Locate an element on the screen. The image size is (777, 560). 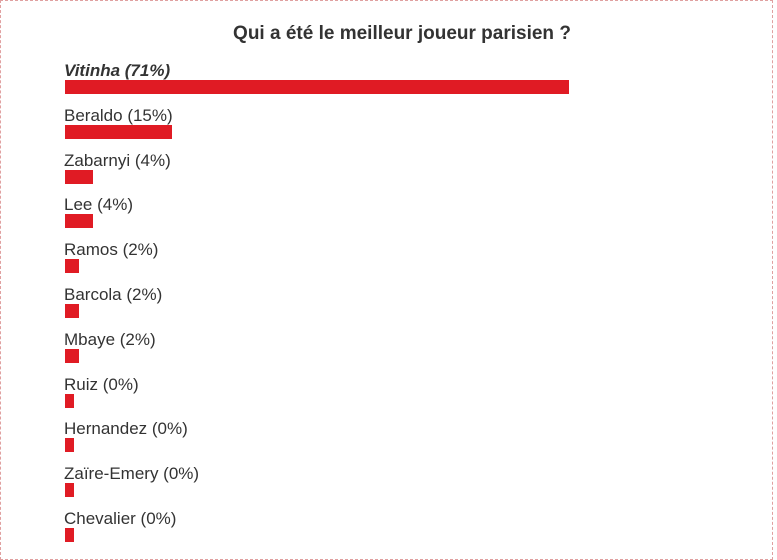
poll-option: Vitinha (71%) is located at coordinates (389, 83).